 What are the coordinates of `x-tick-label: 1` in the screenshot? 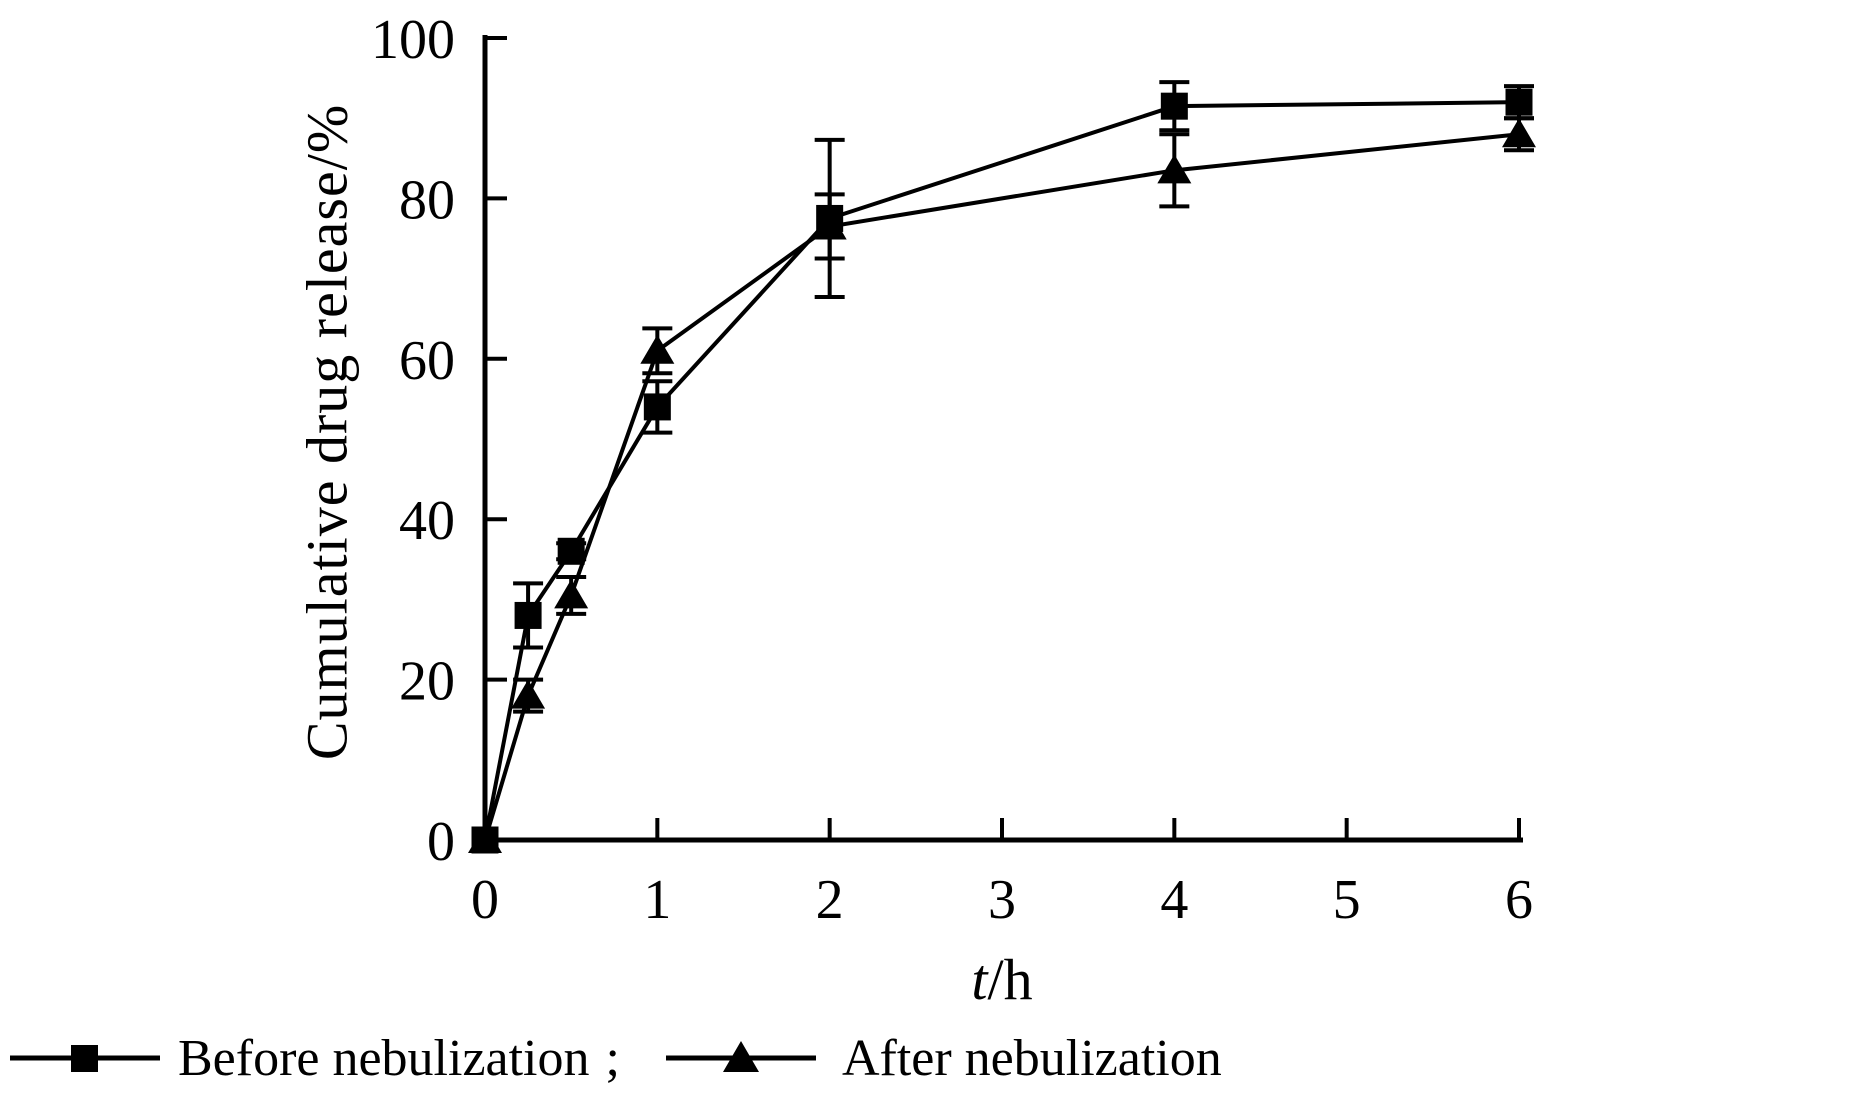 It's located at (657, 900).